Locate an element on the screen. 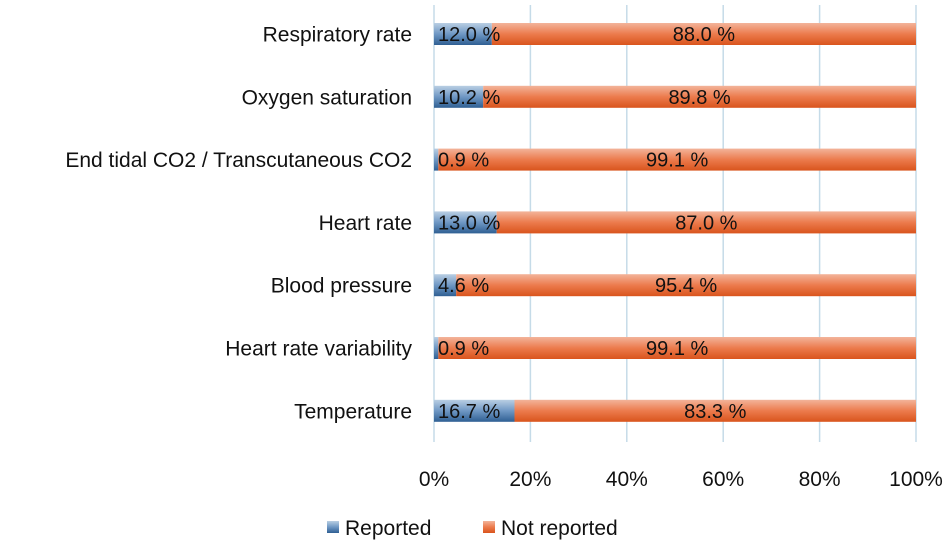  bar-not-reported-heart-rate-variability is located at coordinates (677, 348).